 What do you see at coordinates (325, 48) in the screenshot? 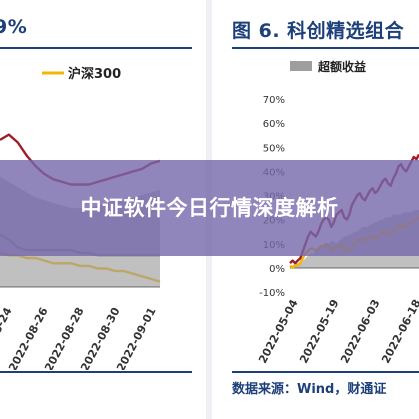
I see `title-rule-right` at bounding box center [325, 48].